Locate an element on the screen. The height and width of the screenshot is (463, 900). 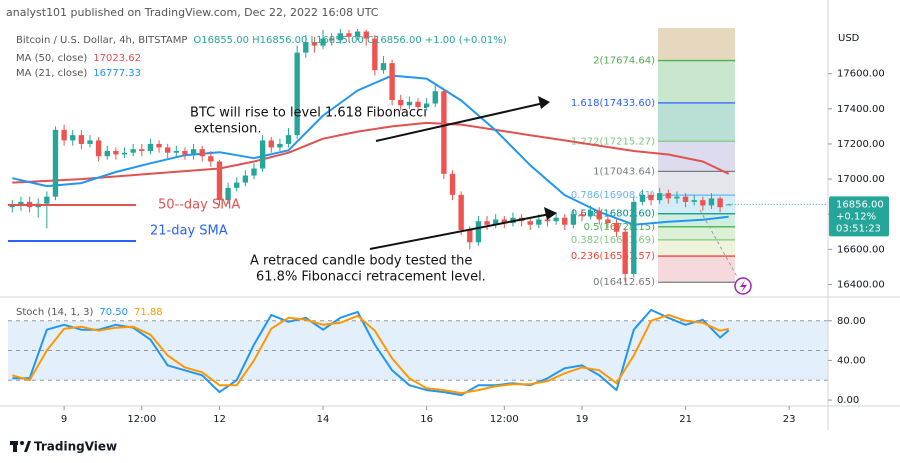
price-tag-price: 16856.00 is located at coordinates (860, 204).